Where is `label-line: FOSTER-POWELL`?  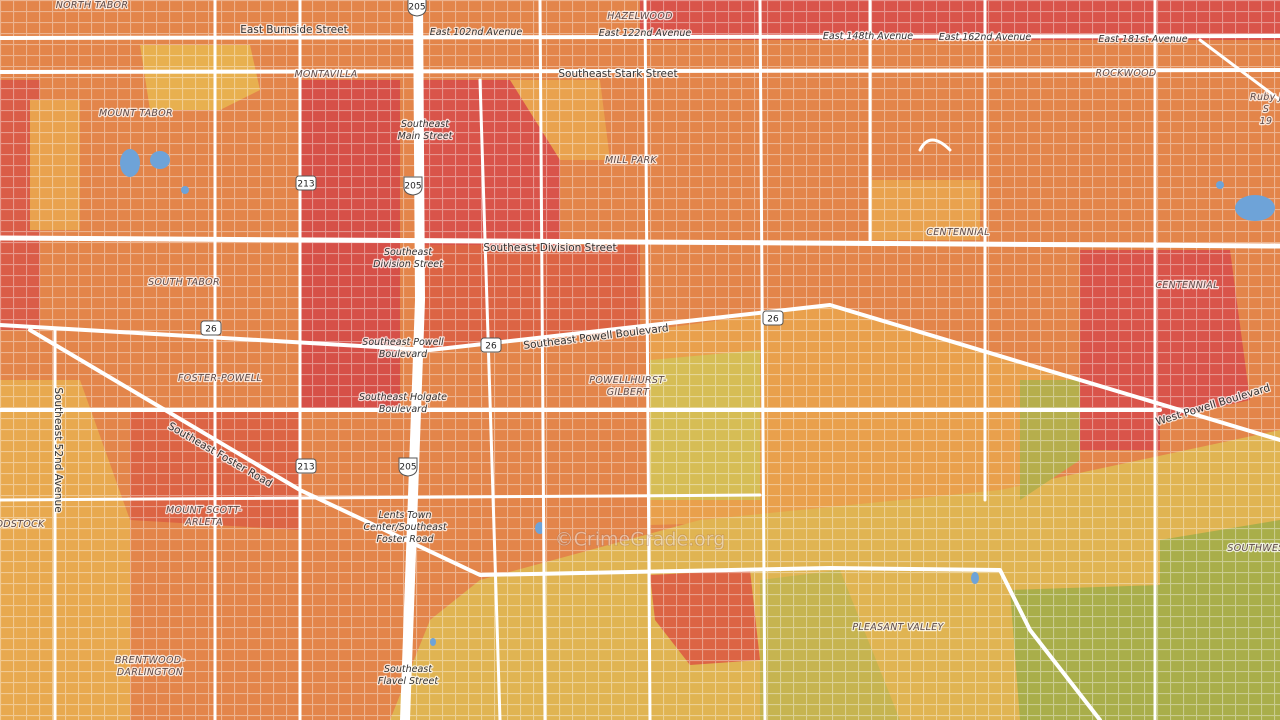 label-line: FOSTER-POWELL is located at coordinates (220, 378).